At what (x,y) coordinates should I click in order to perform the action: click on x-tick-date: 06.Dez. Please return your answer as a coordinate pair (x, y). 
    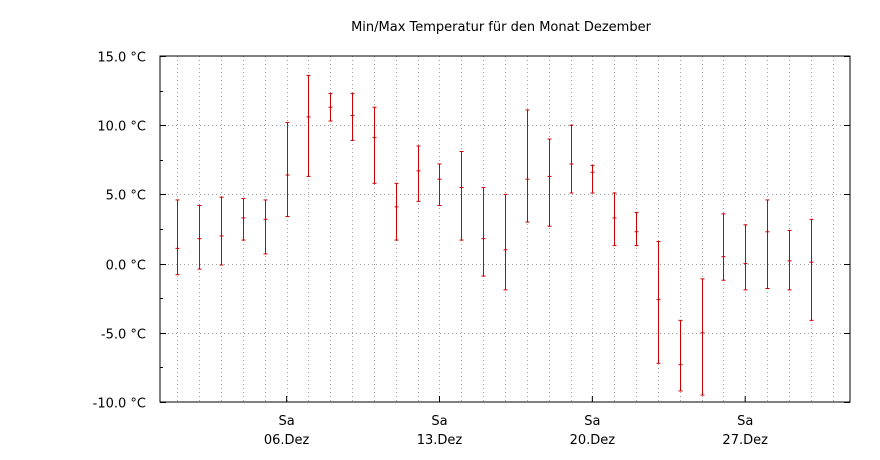
    Looking at the image, I should click on (287, 440).